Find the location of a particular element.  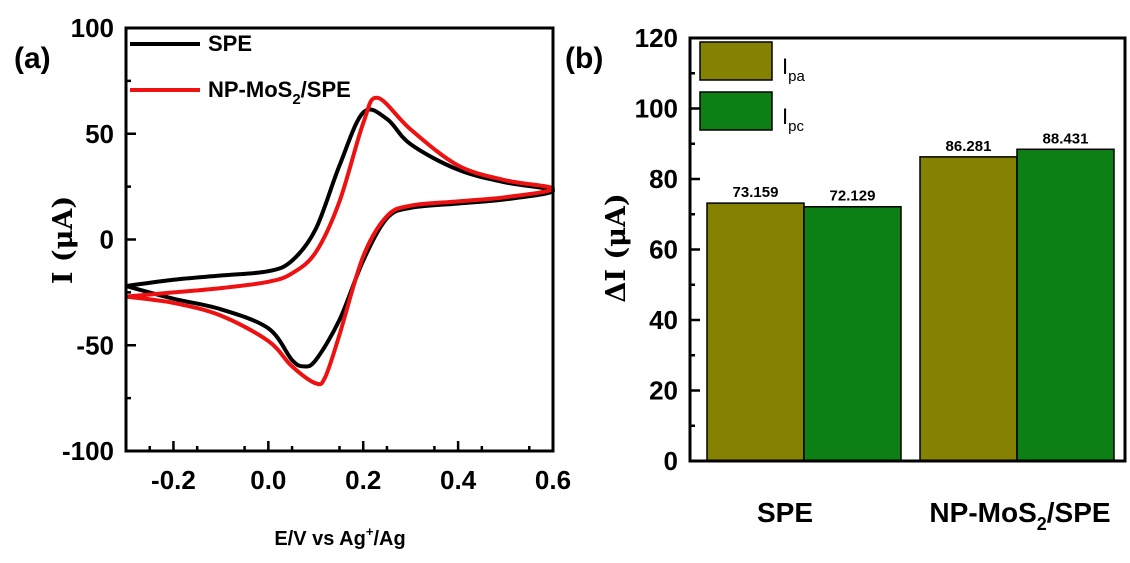

x-tick-label-a: 0.2 is located at coordinates (363, 480).